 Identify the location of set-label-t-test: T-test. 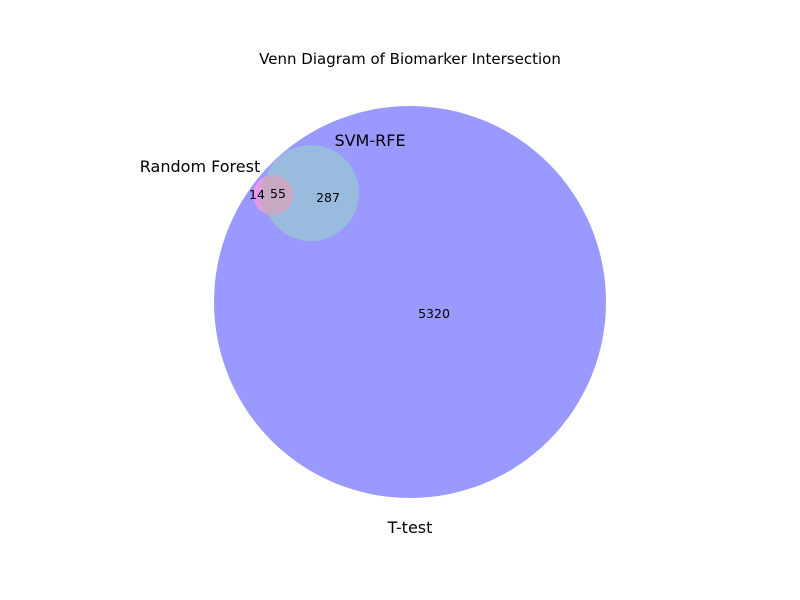
(410, 527).